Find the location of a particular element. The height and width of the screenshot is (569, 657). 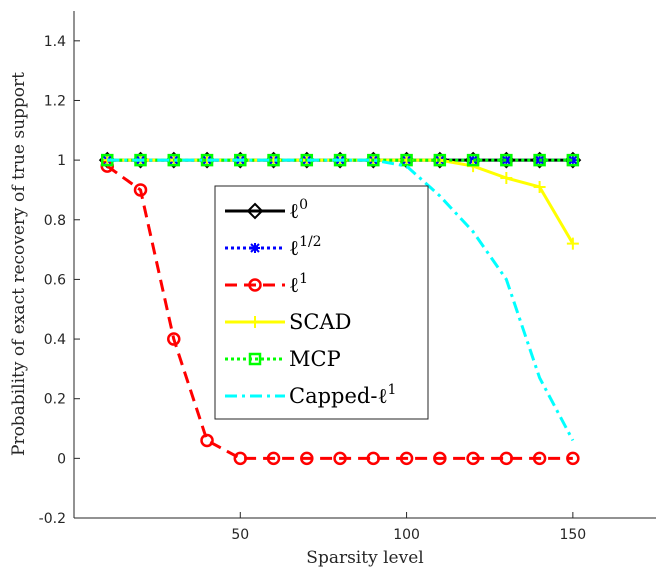

legend: ℓ0 ℓ1/2 ℓ1 SCAD MCP Capped-ℓ1 is located at coordinates (321, 302).